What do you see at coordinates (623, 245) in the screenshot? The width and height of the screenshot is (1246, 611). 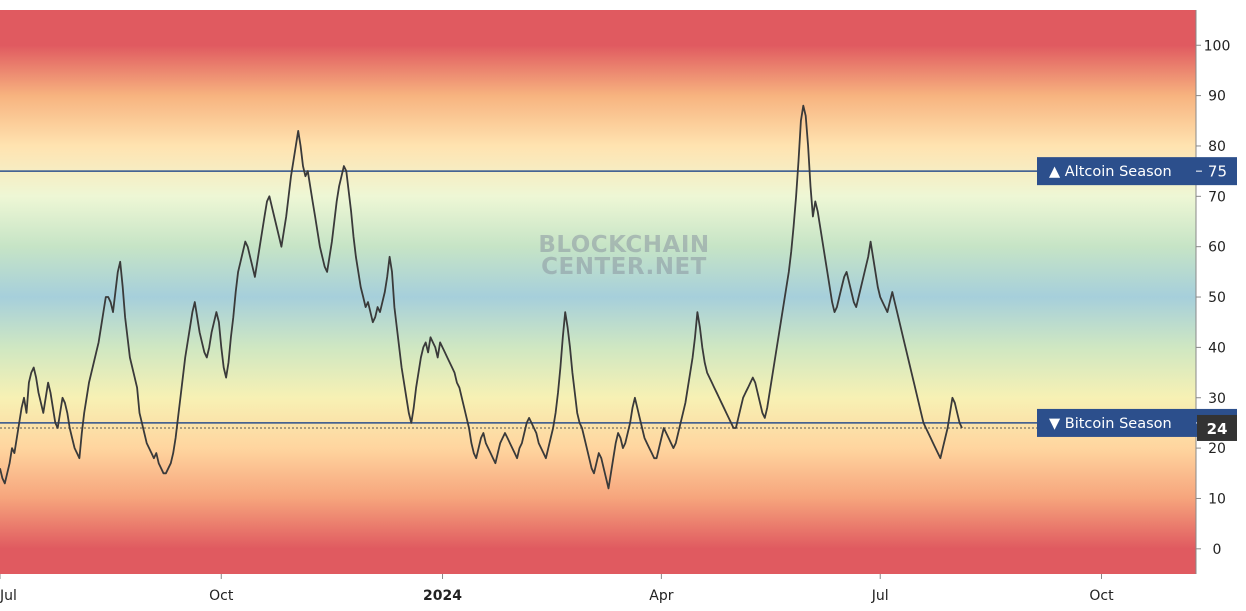 I see `watermark-line1: BLOCKCHAIN` at bounding box center [623, 245].